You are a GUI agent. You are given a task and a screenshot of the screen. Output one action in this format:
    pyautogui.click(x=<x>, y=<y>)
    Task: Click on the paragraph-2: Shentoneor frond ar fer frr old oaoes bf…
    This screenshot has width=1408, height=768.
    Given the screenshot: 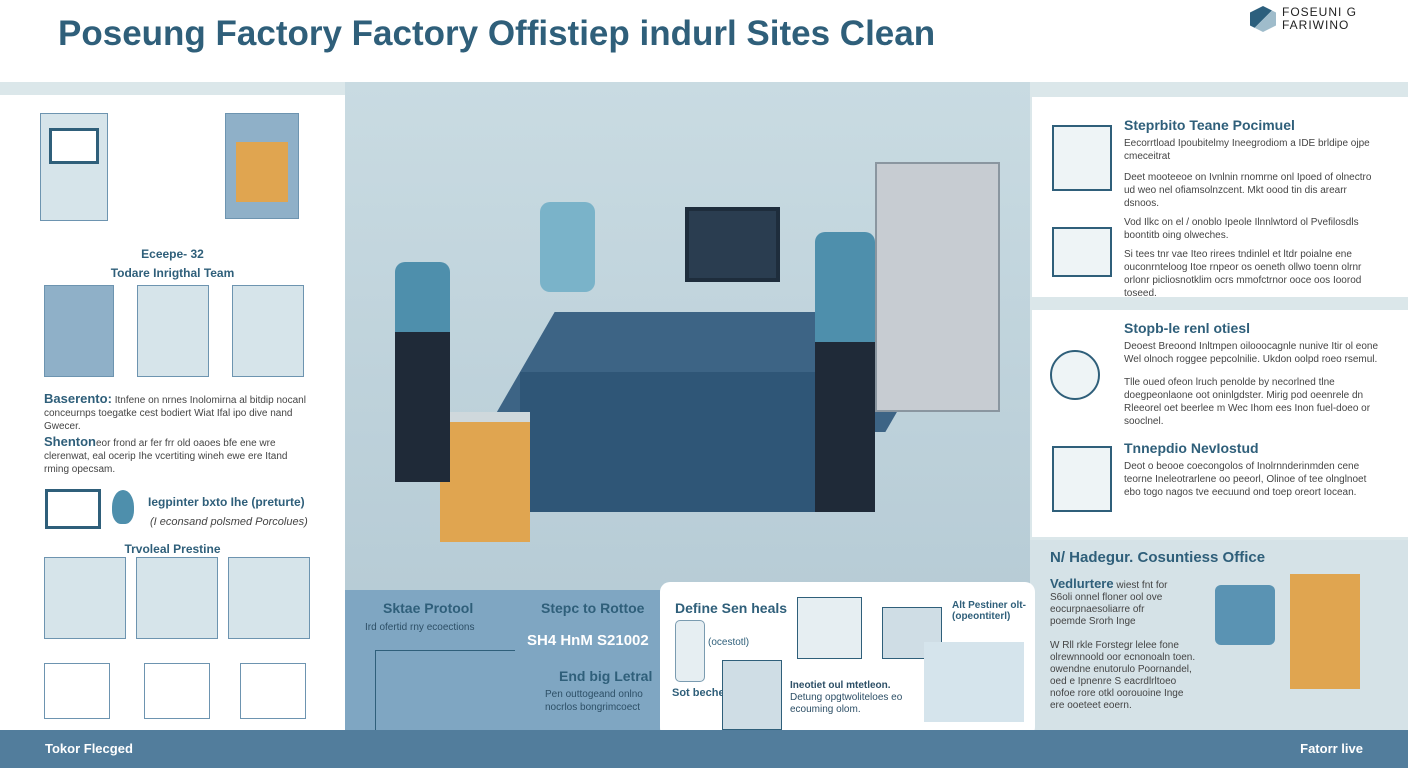 What is the action you would take?
    pyautogui.click(x=175, y=455)
    